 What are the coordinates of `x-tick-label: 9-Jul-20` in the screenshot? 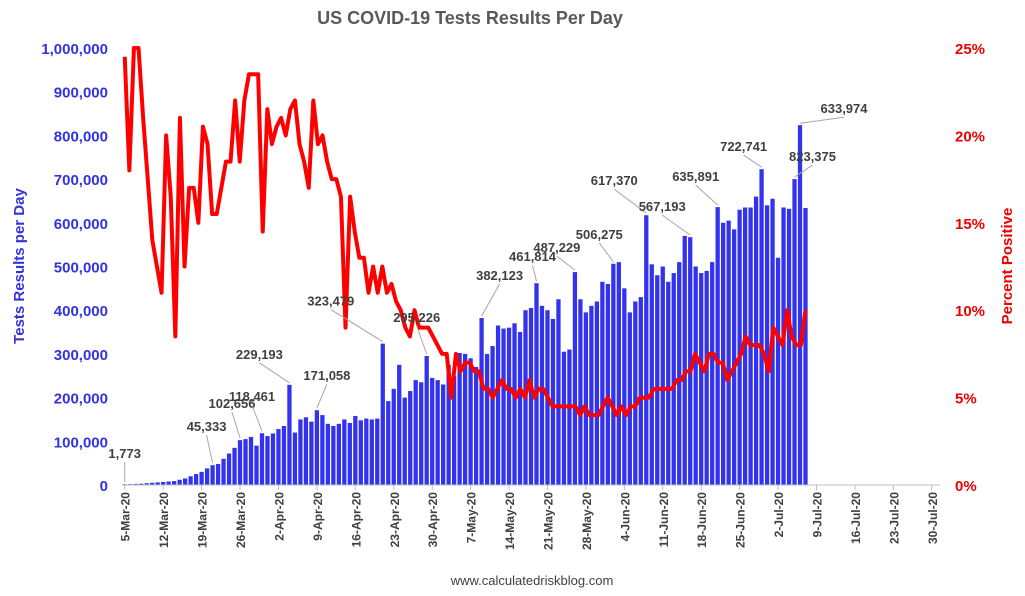 It's located at (818, 515).